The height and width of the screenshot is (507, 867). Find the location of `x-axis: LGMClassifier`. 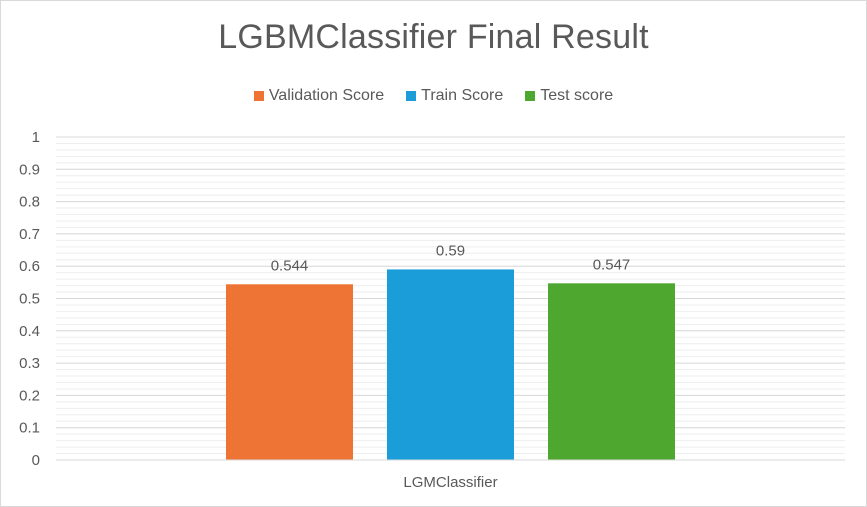

x-axis: LGMClassifier is located at coordinates (450, 475).